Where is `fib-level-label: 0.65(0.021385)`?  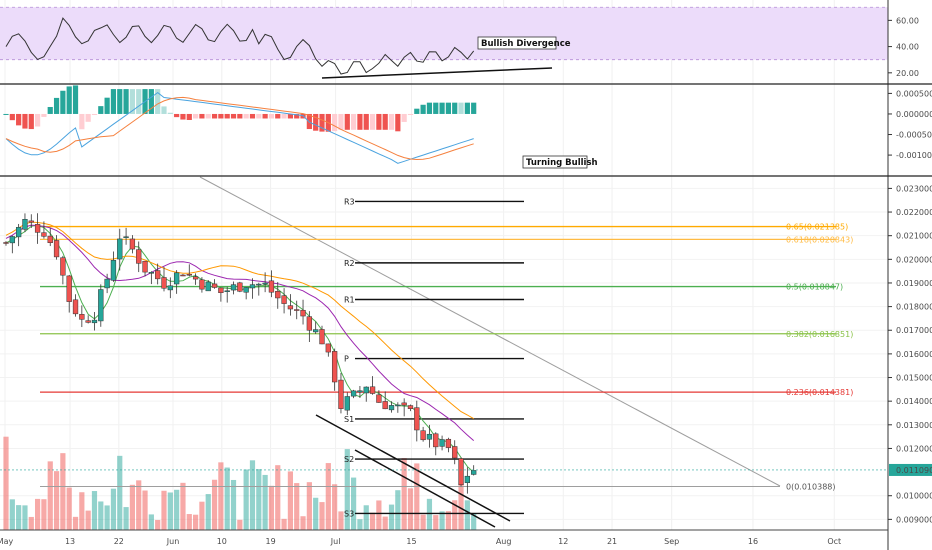 fib-level-label: 0.65(0.021385) is located at coordinates (817, 227).